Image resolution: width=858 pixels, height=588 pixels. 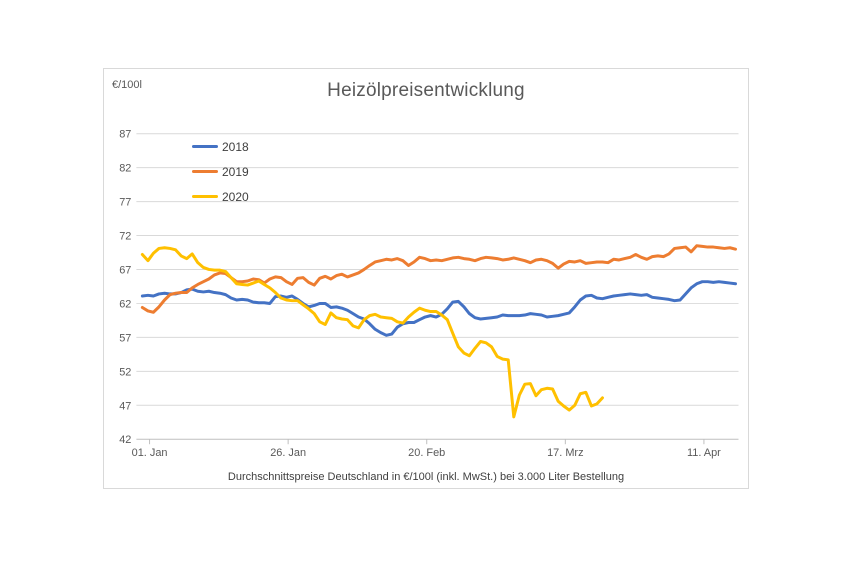 I want to click on x-axis-labels: 01. Jan 26. Jan 20. Feb 17. Mrz 11. Apr, so click(x=427, y=453).